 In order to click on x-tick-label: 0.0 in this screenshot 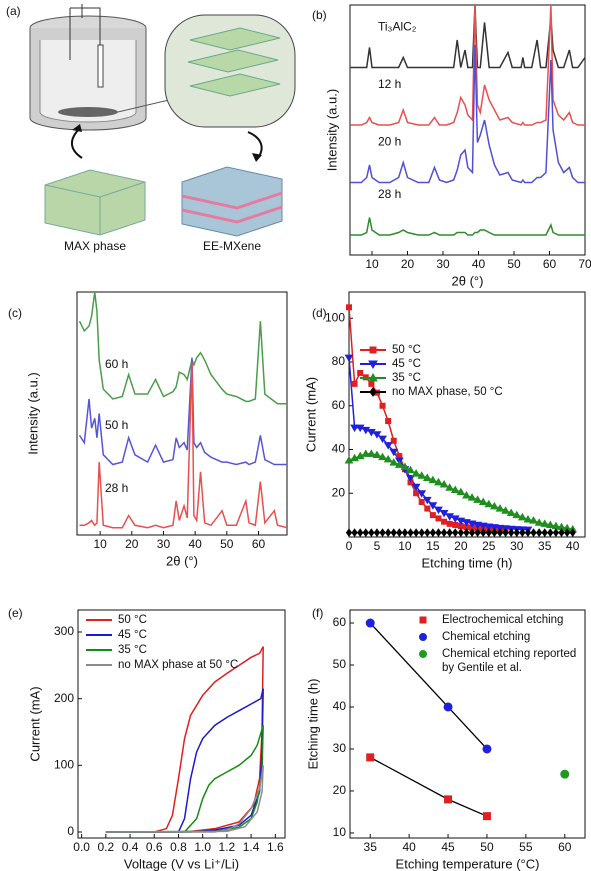, I will do `click(81, 847)`.